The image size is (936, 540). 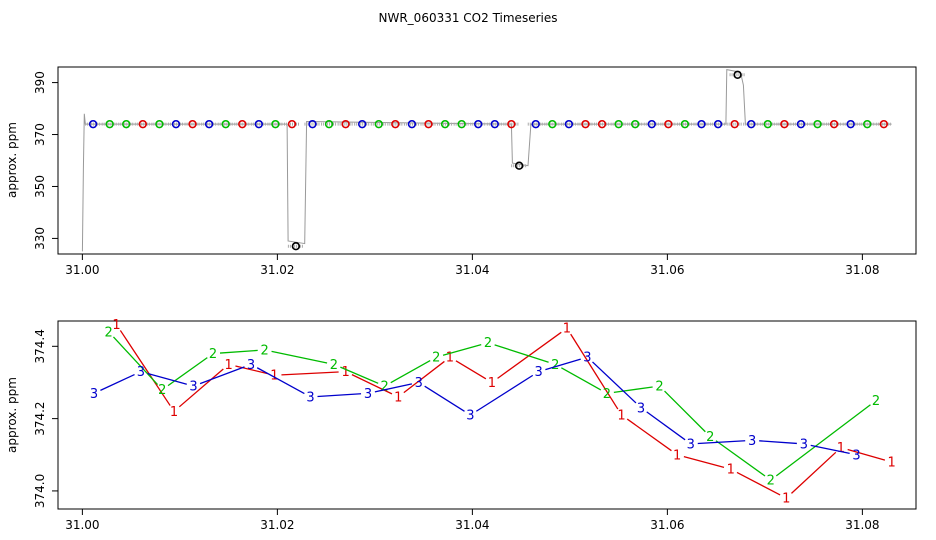 I want to click on bottom-x-tick-label: 31.00, so click(x=82, y=525).